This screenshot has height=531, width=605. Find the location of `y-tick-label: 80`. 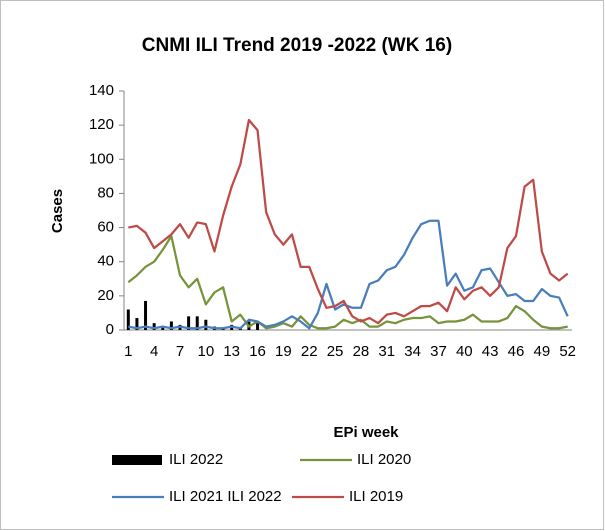

y-tick-label: 80 is located at coordinates (105, 192).